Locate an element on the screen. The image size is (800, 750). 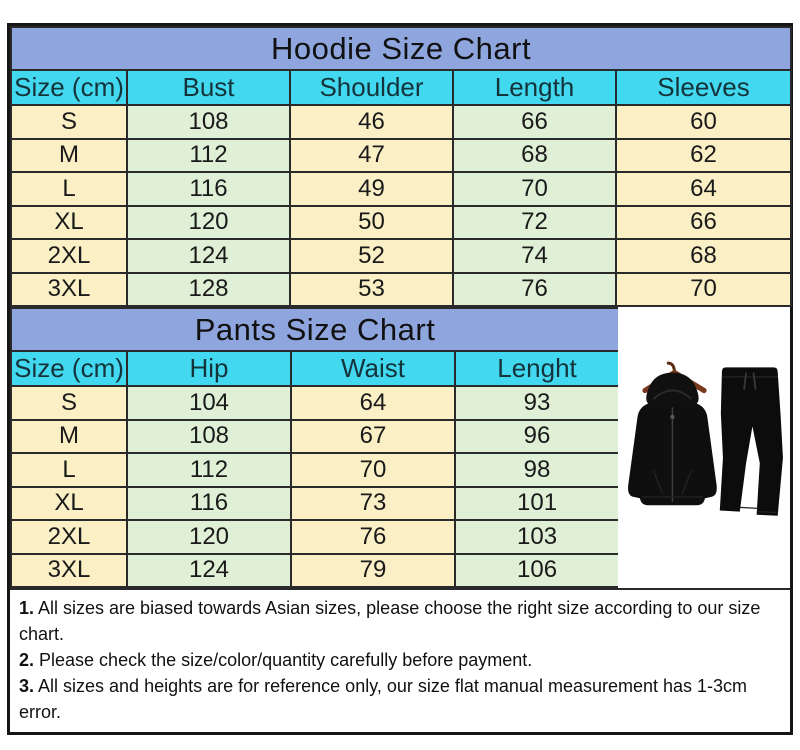
pants-row-m: M 108 67 96 is located at coordinates (315, 436).